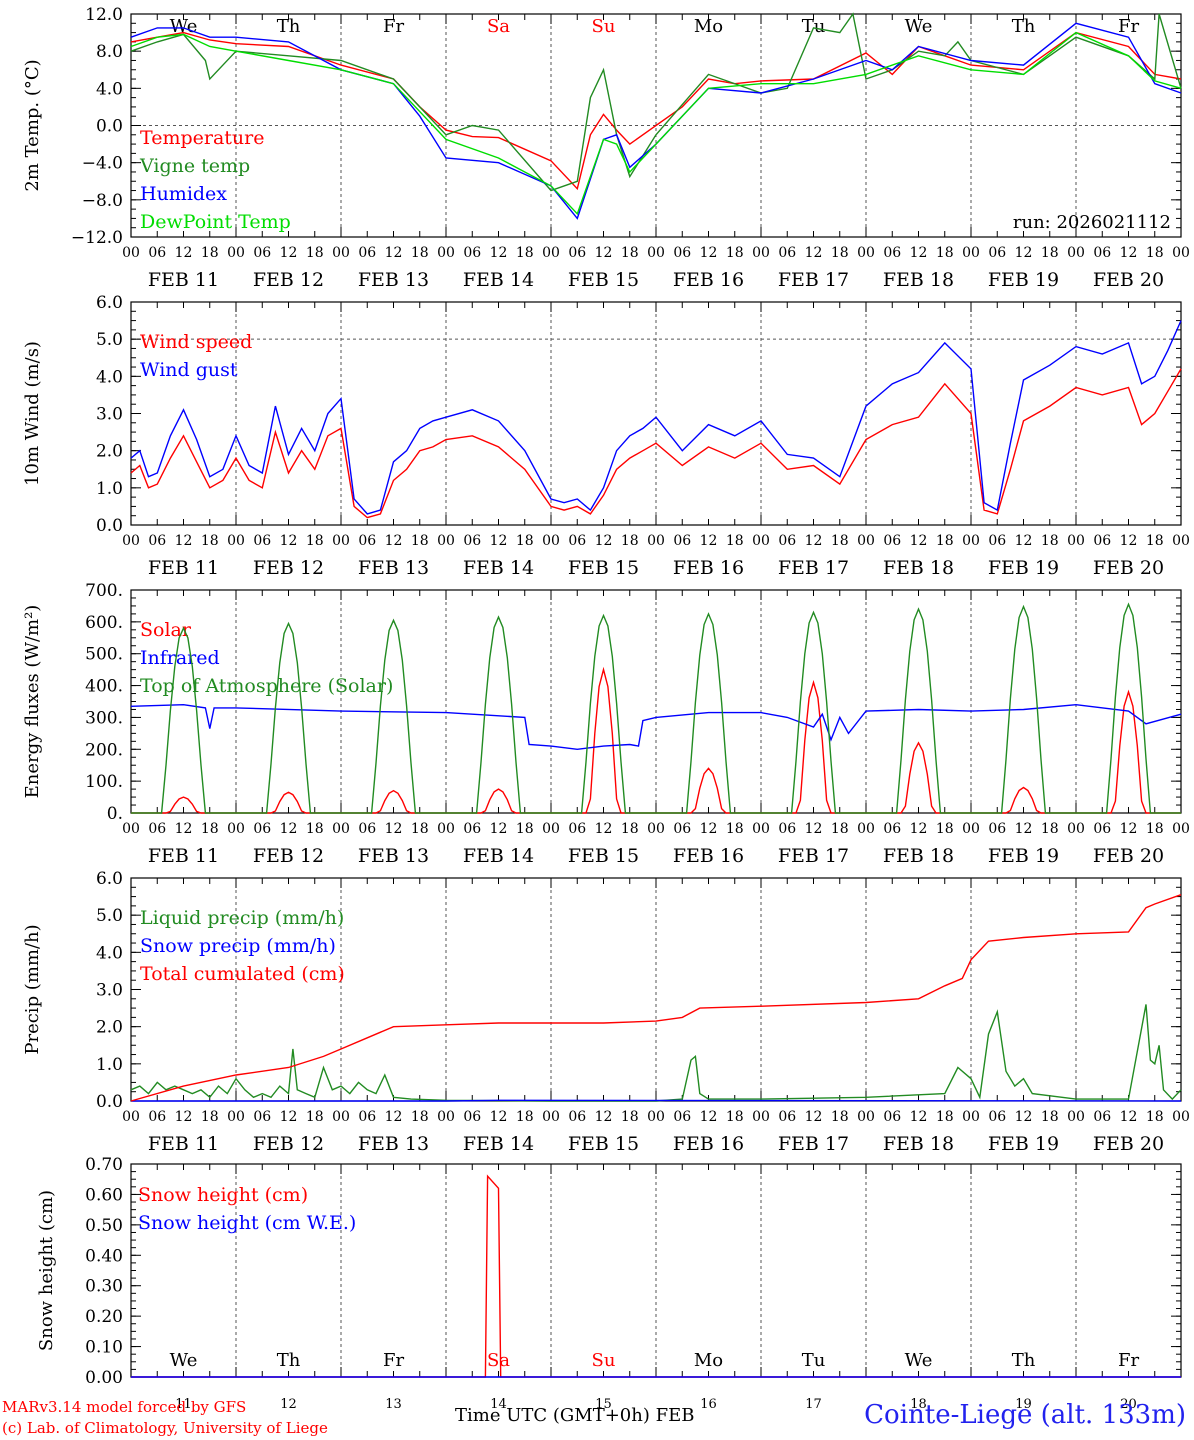 The height and width of the screenshot is (1440, 1194). What do you see at coordinates (109, 1028) in the screenshot?
I see `y-tick-label: 2.0` at bounding box center [109, 1028].